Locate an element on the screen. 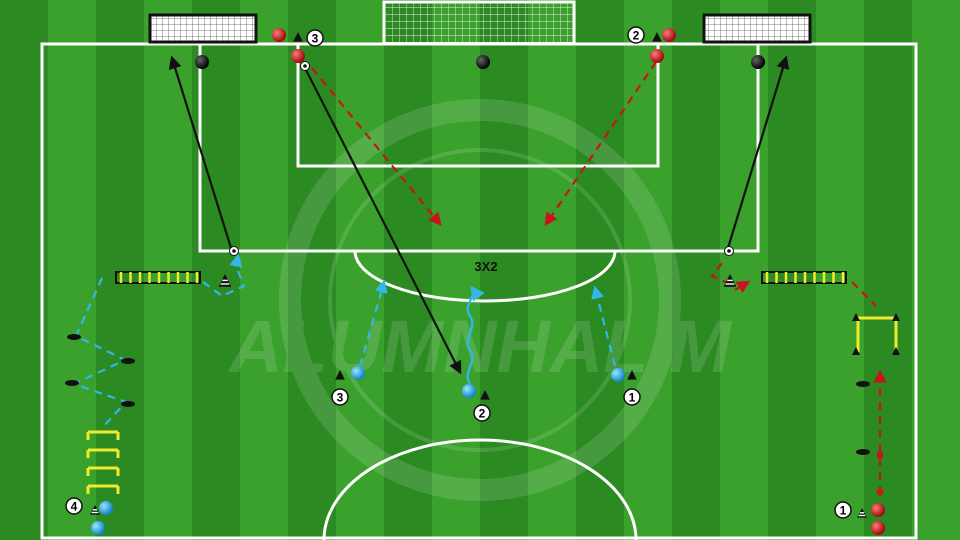  mini-goal-left is located at coordinates (203, 28).